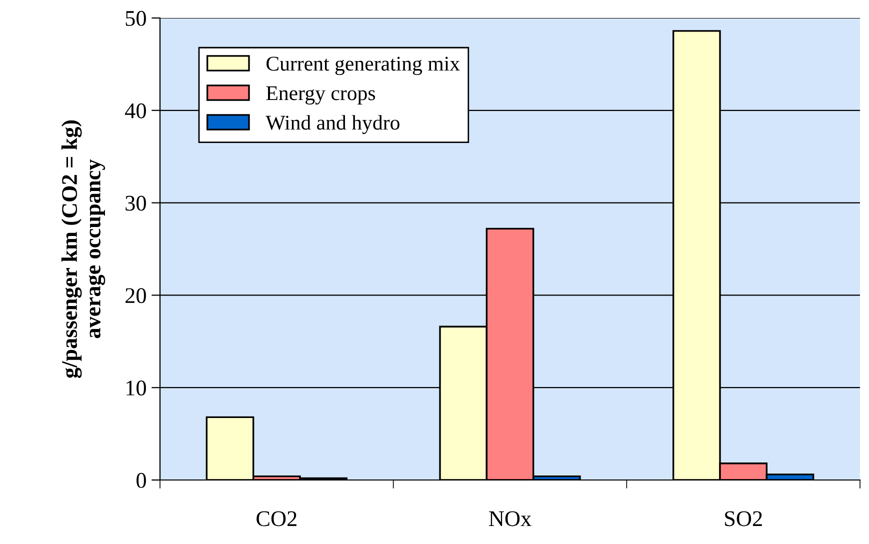  What do you see at coordinates (136, 388) in the screenshot?
I see `y-tick-label: 10` at bounding box center [136, 388].